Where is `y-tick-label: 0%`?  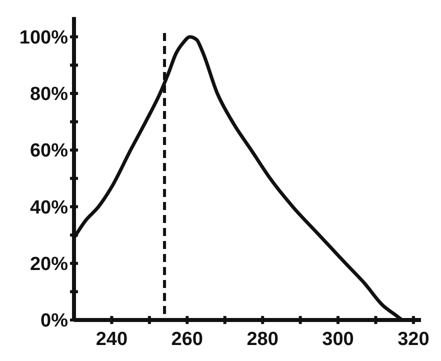
y-tick-label: 0% is located at coordinates (54, 321).